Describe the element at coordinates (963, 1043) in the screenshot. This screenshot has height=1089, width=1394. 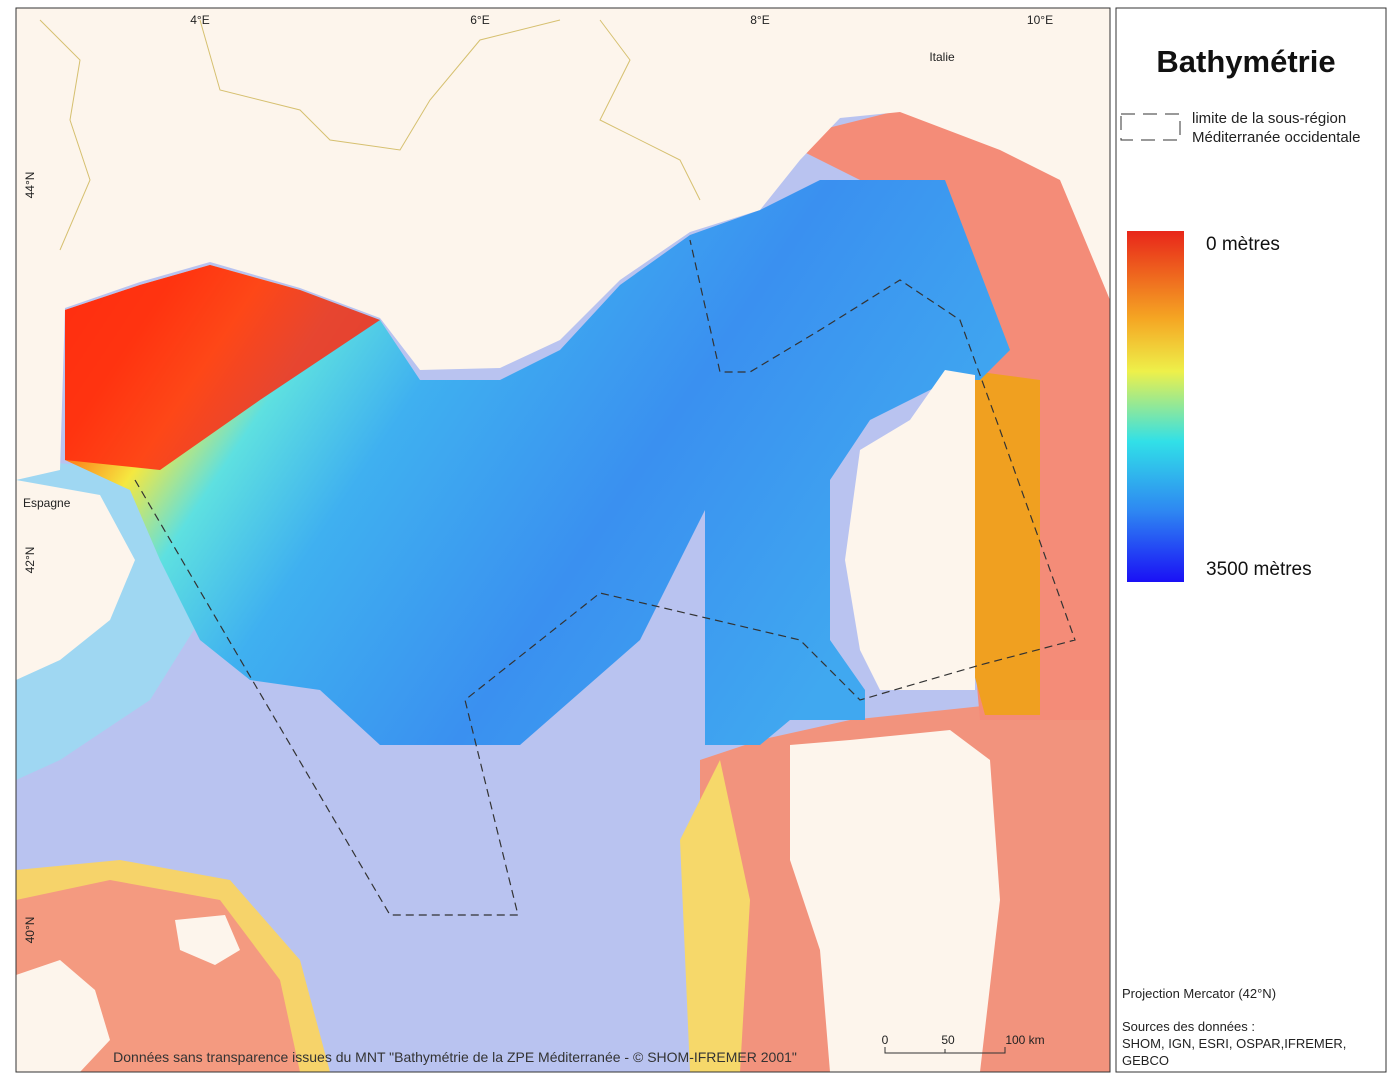
I see `scale-bar: 0 50 100 km` at that location.